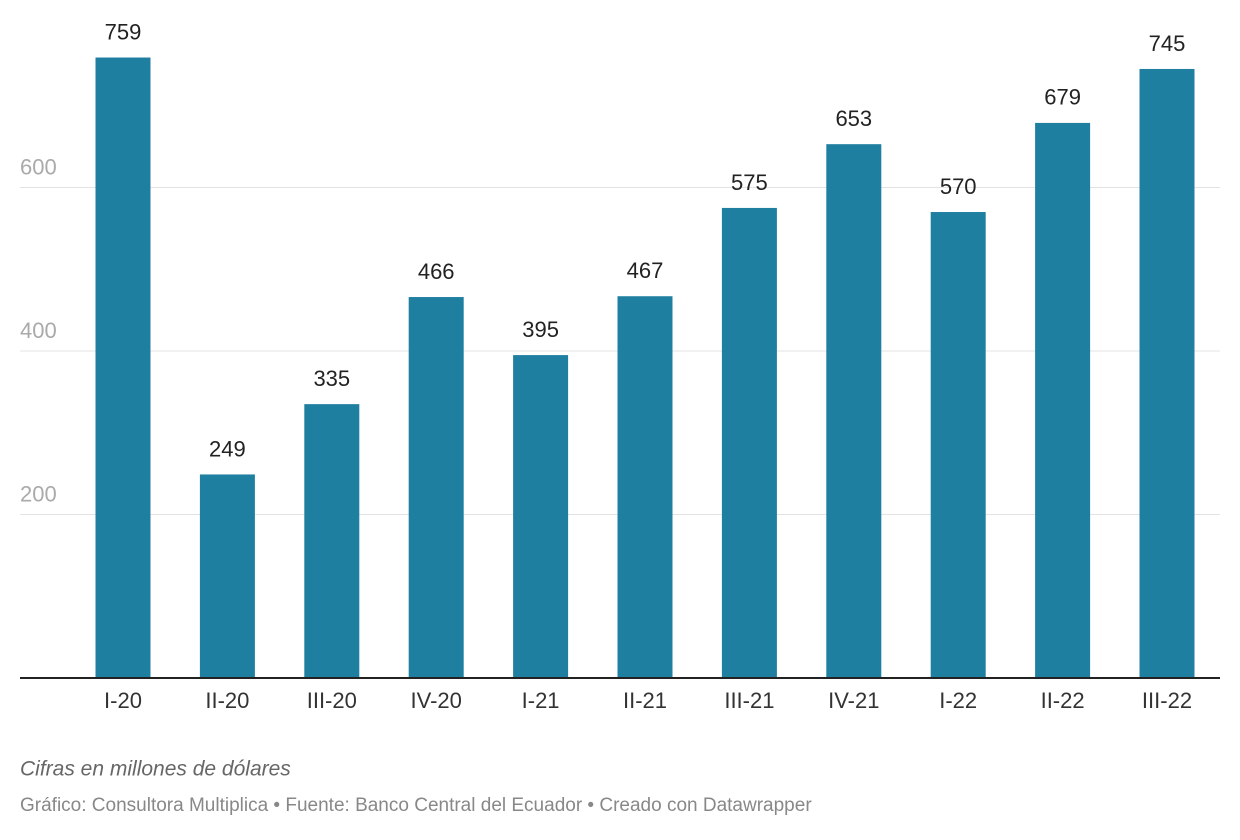 The height and width of the screenshot is (840, 1240). What do you see at coordinates (540, 329) in the screenshot?
I see `value-label: 395` at bounding box center [540, 329].